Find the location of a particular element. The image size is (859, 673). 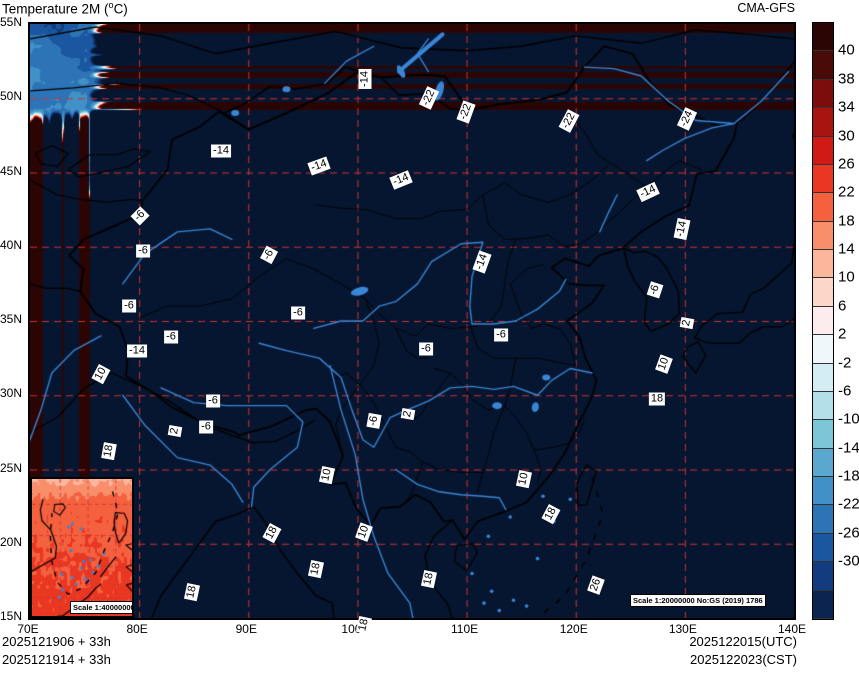

latitude-tick-label: 55N is located at coordinates (11, 22).